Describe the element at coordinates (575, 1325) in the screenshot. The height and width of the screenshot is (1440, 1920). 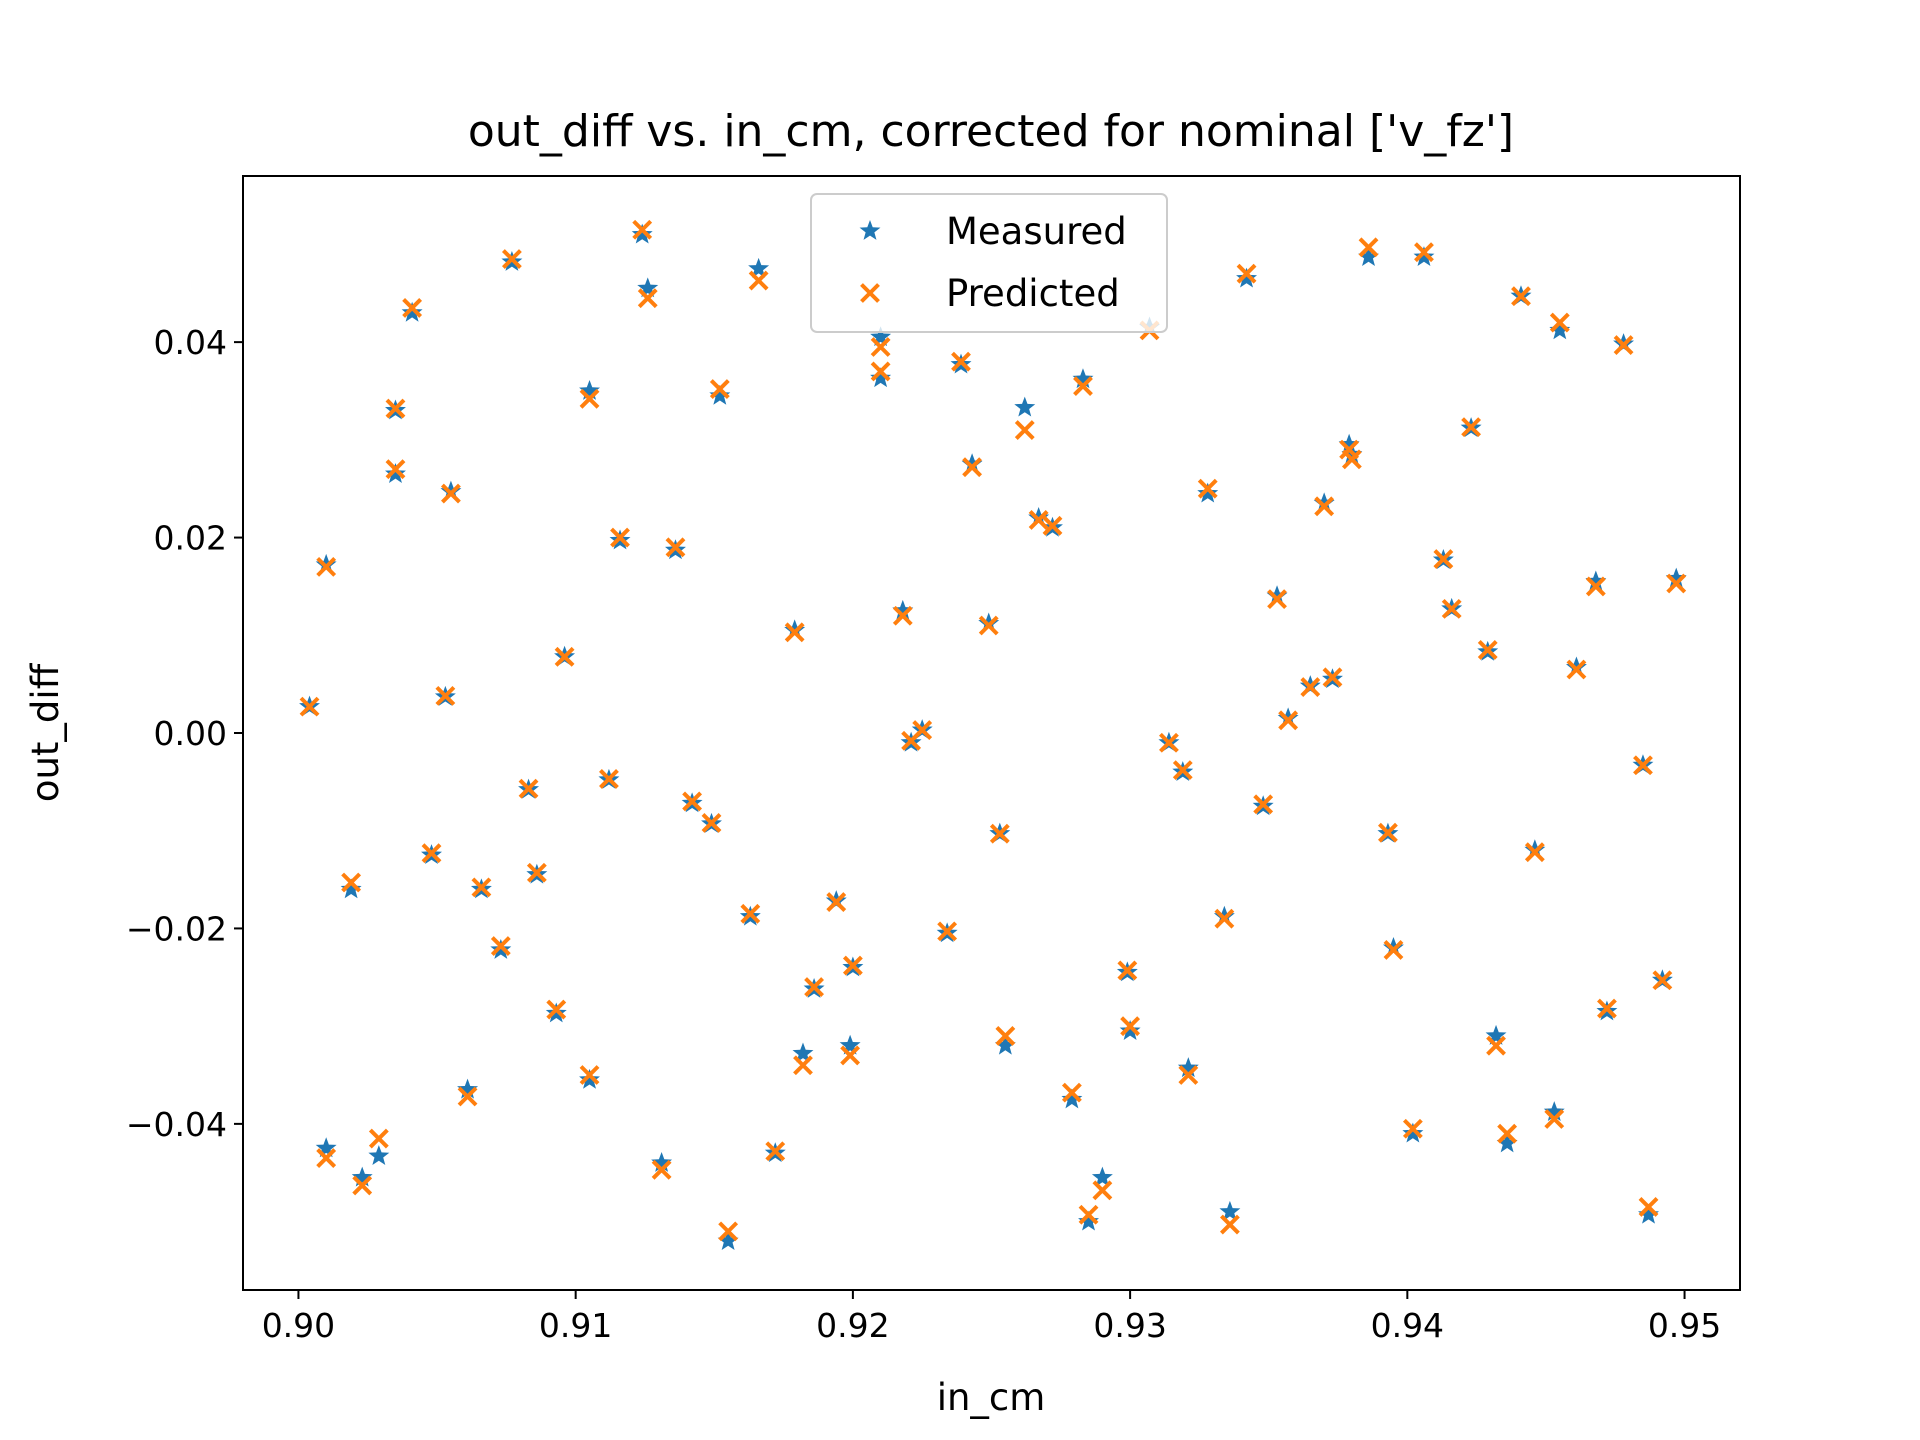
I see `x-tick-label: 0.91` at that location.